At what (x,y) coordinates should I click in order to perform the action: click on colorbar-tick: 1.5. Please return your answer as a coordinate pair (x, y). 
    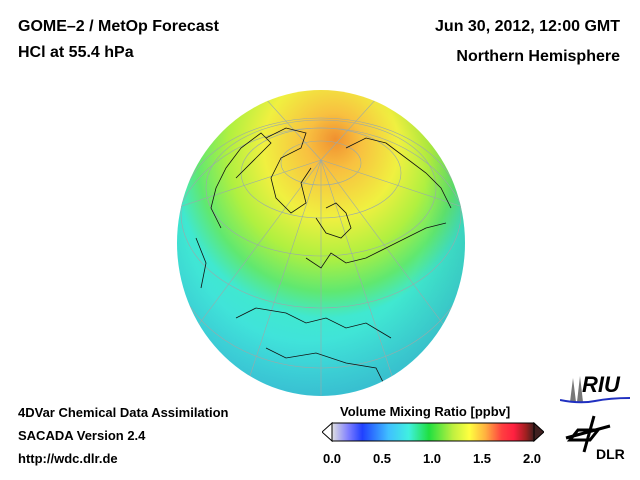
    Looking at the image, I should click on (482, 458).